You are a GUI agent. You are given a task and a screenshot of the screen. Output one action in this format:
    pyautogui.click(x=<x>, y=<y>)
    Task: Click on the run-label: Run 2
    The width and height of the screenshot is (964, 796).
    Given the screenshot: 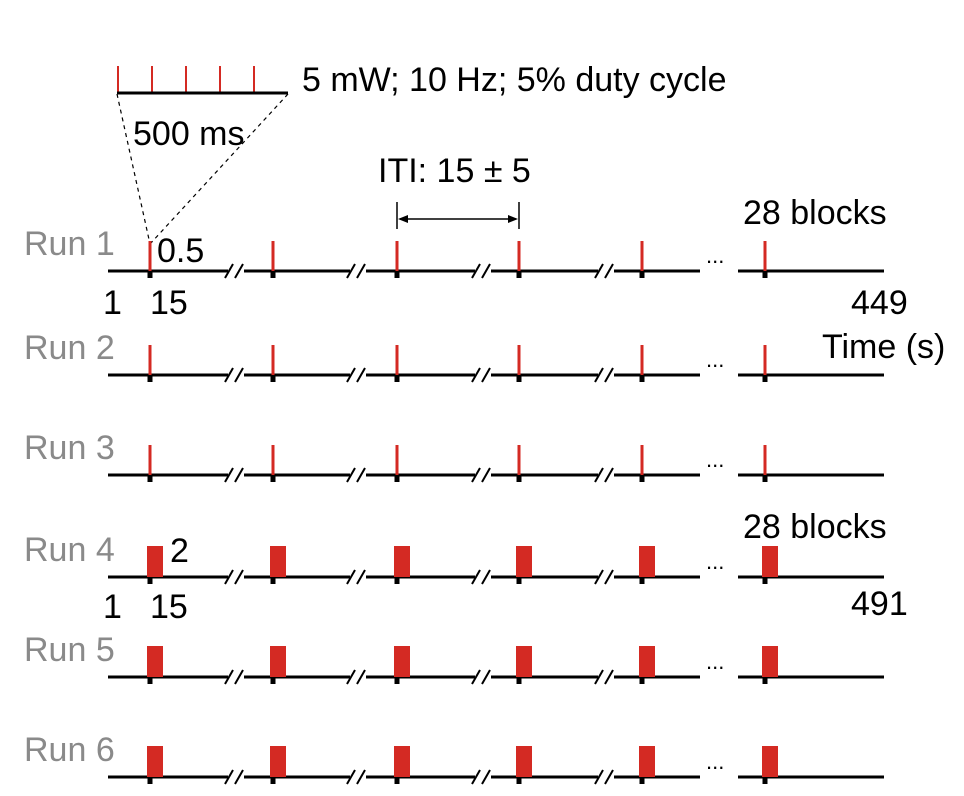 What is the action you would take?
    pyautogui.click(x=69, y=348)
    